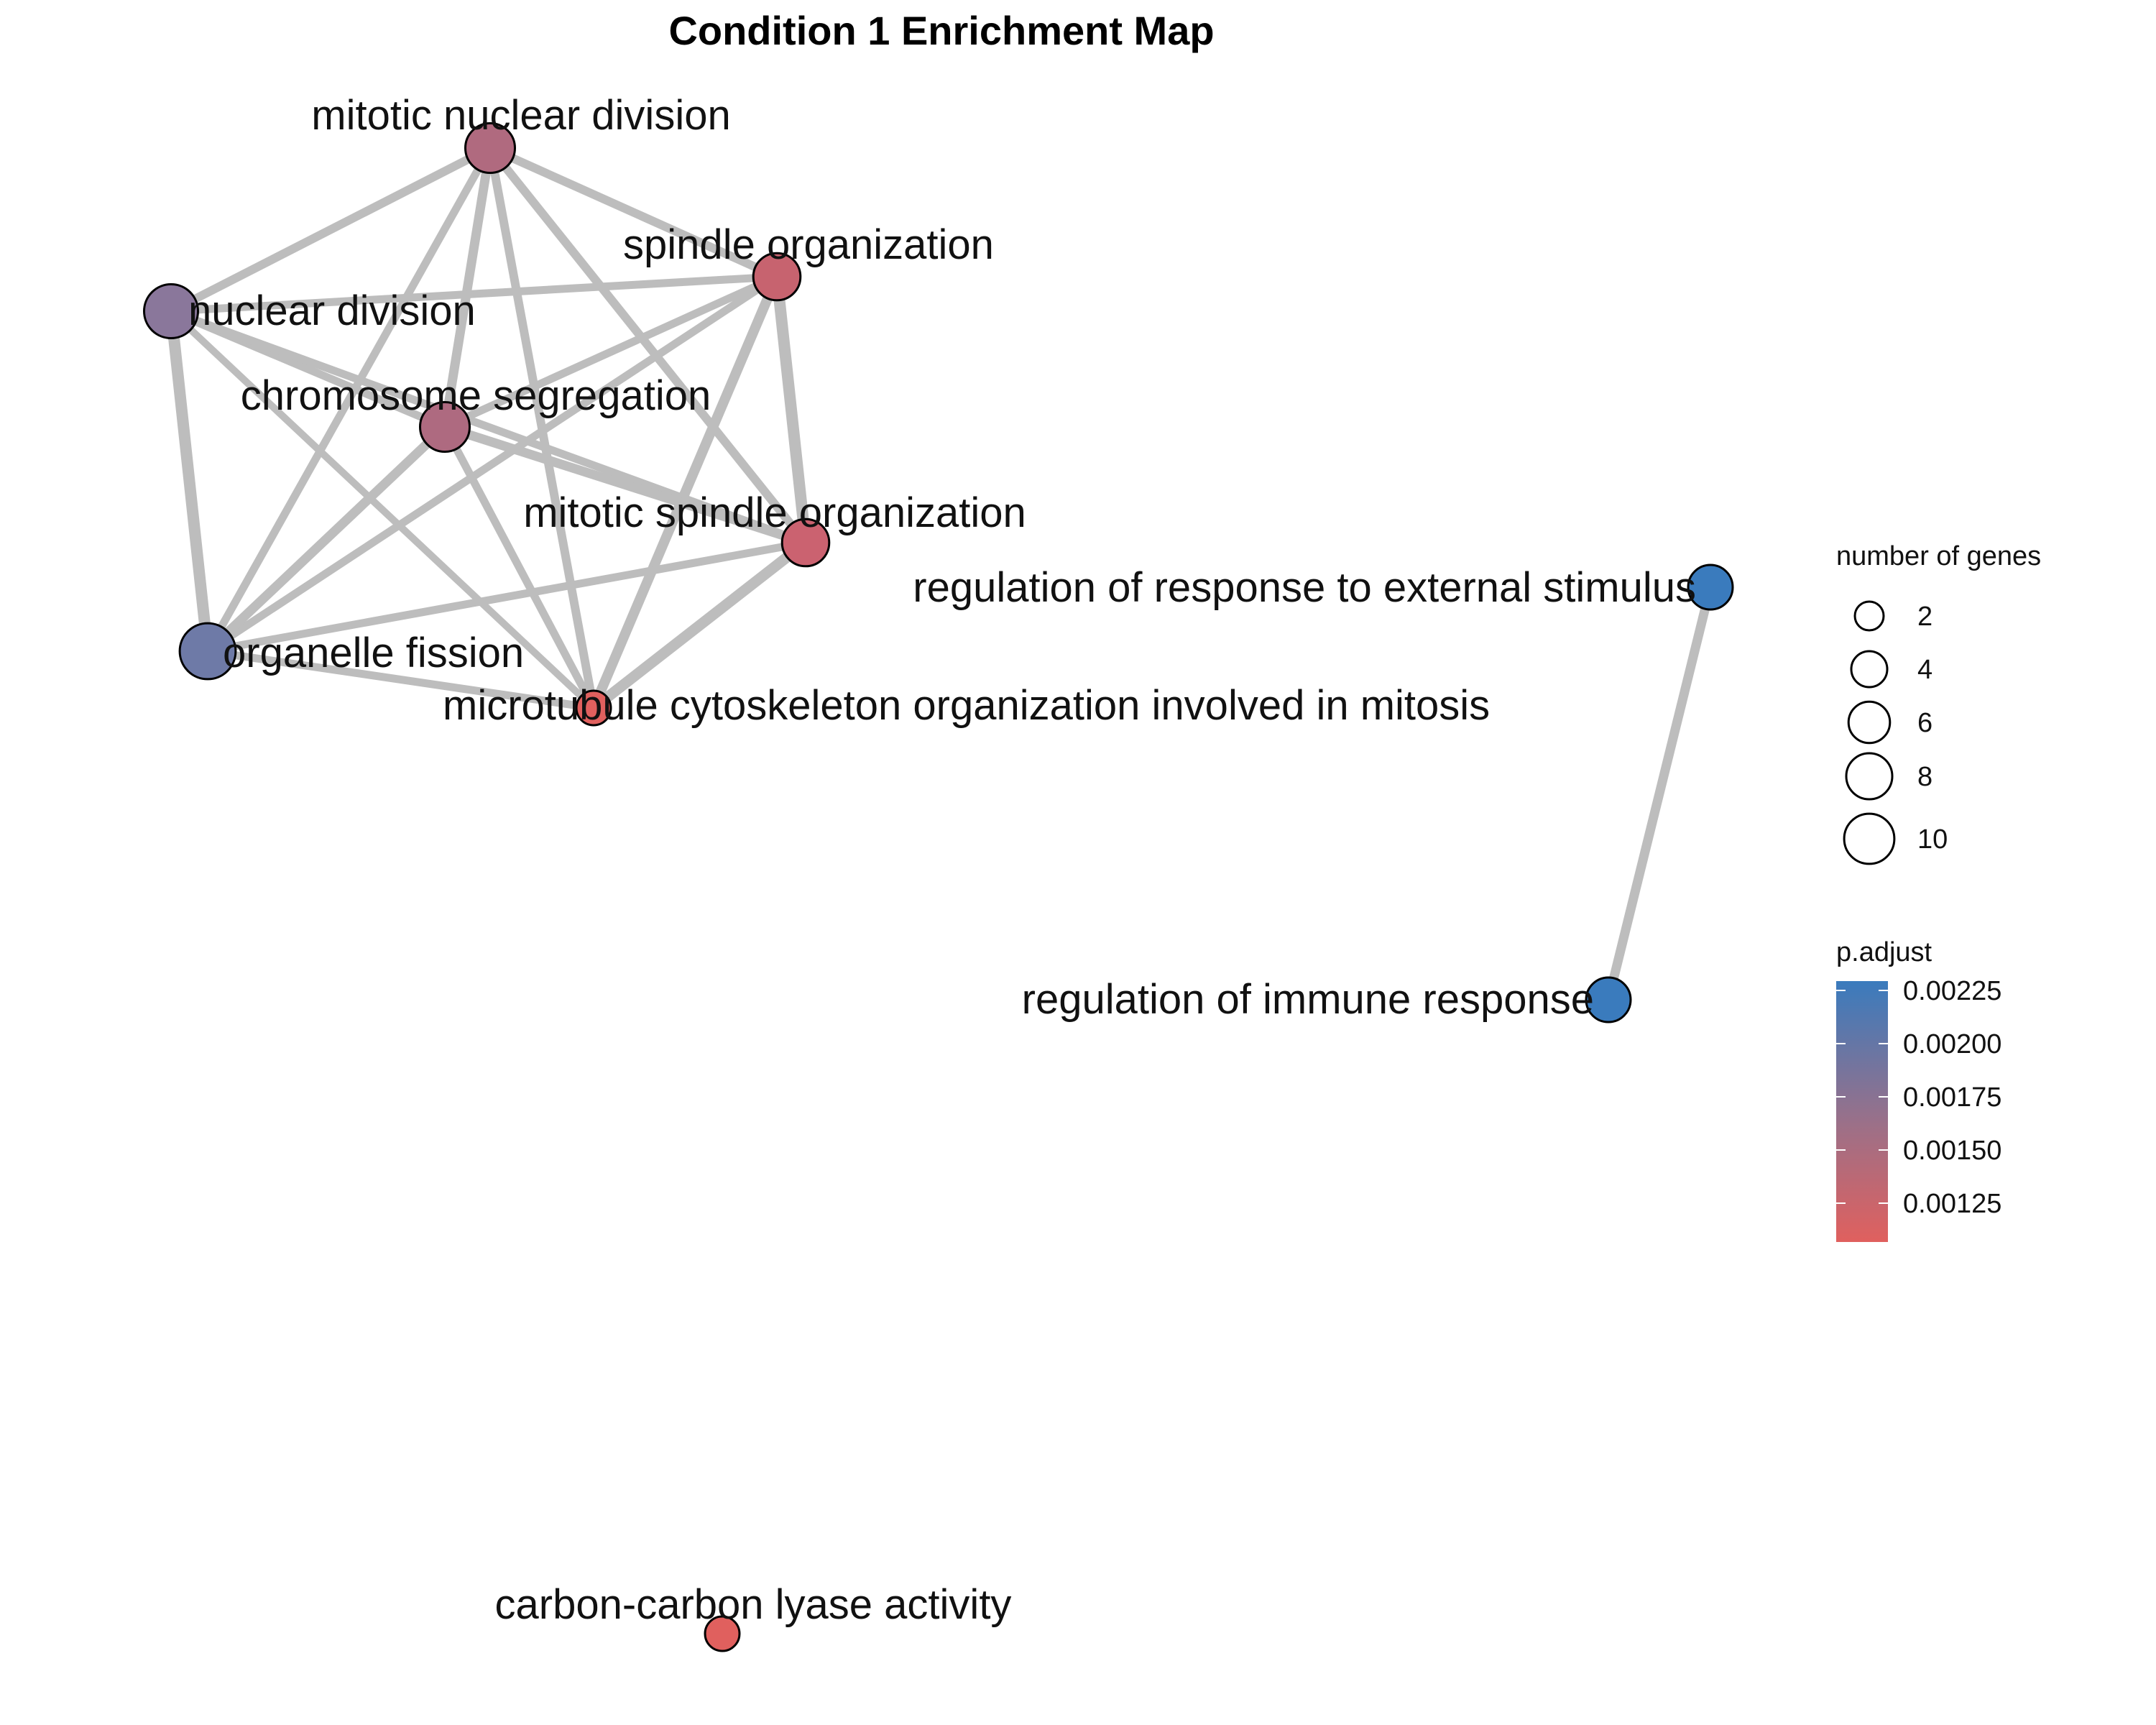  Describe the element at coordinates (633, 212) in the screenshot. I see `edge-mnd-so` at that location.